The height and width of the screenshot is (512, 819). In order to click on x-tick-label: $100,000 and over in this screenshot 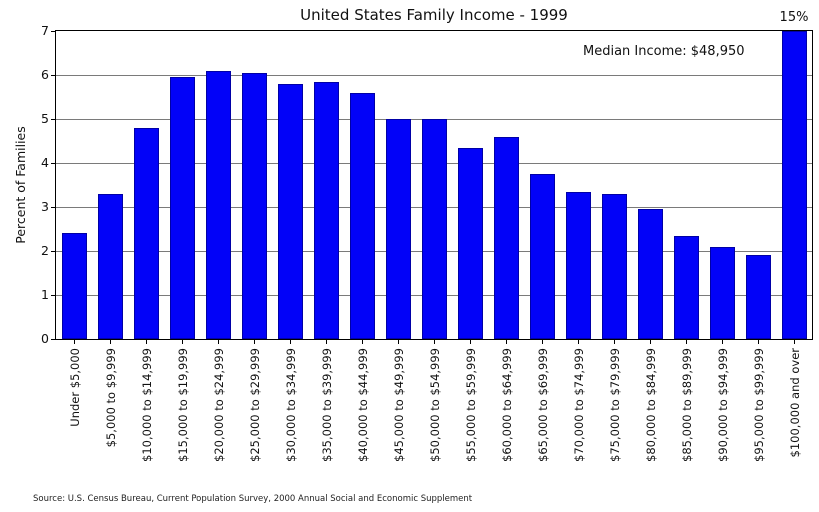, I will do `click(794, 403)`.